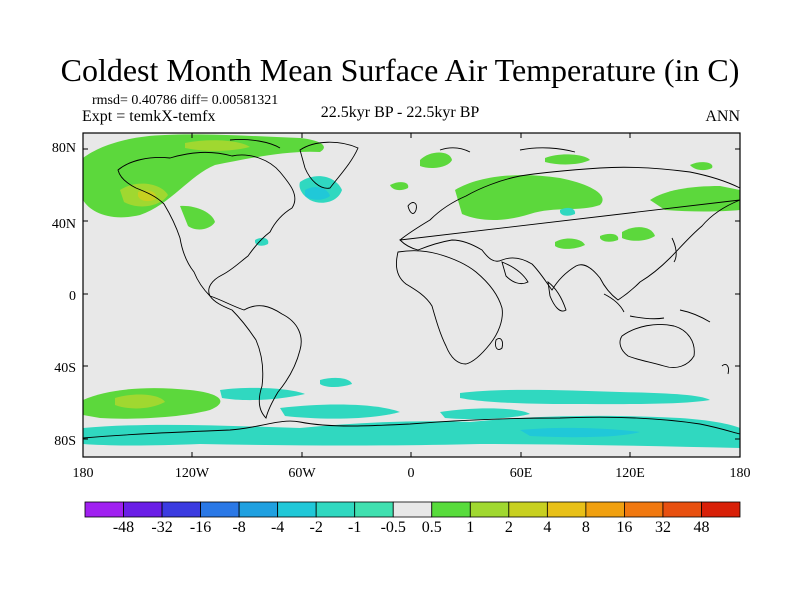 The width and height of the screenshot is (800, 600). Describe the element at coordinates (624, 527) in the screenshot. I see `colorbar-label: 16` at that location.